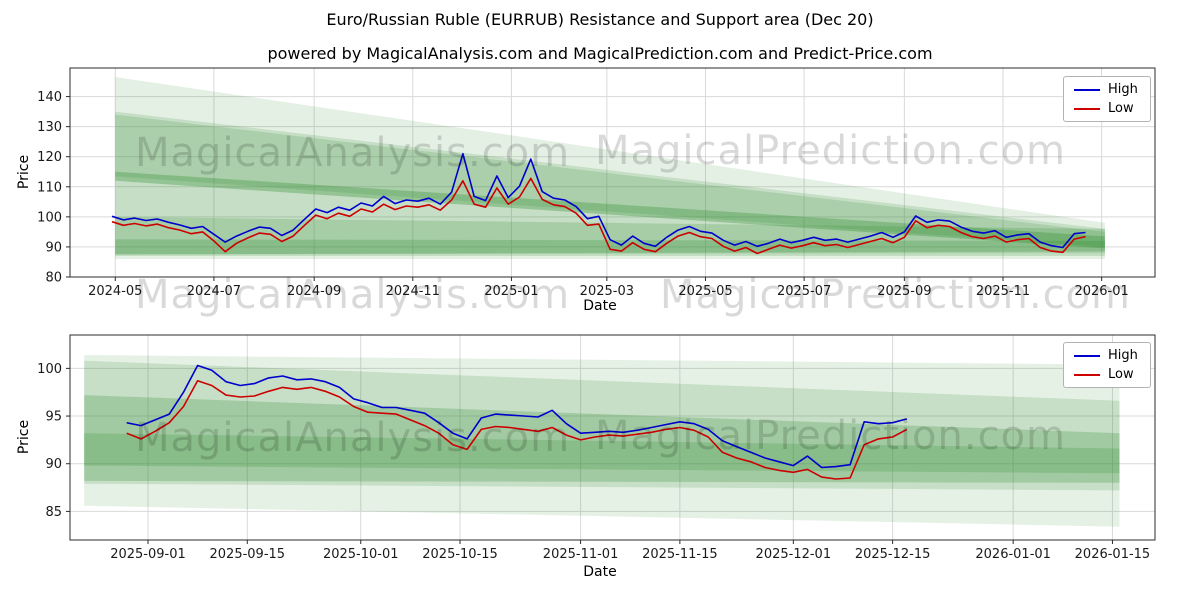 The width and height of the screenshot is (1200, 600). What do you see at coordinates (49, 127) in the screenshot?
I see `y-tick-label: 130` at bounding box center [49, 127].